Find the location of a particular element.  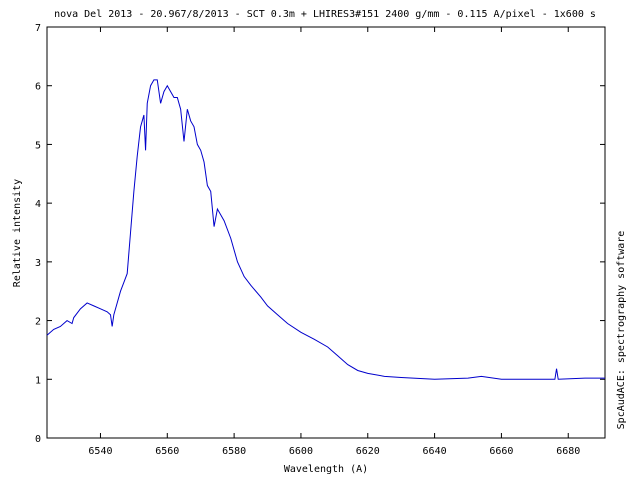

x-tick-label: 6660 is located at coordinates (501, 451).